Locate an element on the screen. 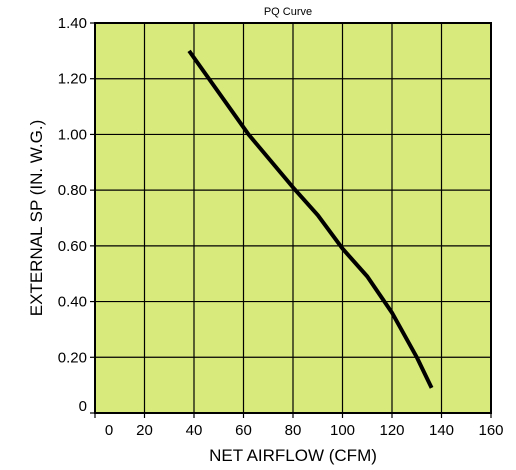  y-tick-label: 1.00 is located at coordinates (72, 134).